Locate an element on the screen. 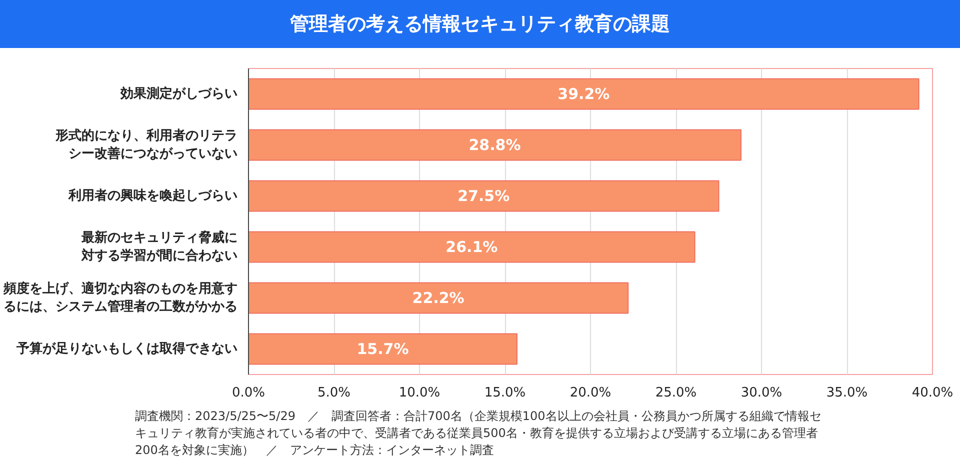  x-tick-label: 10.0% is located at coordinates (419, 393).